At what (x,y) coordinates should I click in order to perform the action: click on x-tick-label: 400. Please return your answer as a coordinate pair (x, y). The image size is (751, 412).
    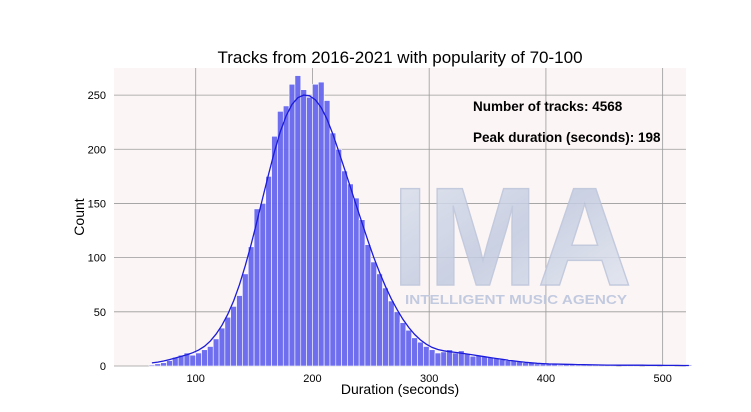
    Looking at the image, I should click on (546, 379).